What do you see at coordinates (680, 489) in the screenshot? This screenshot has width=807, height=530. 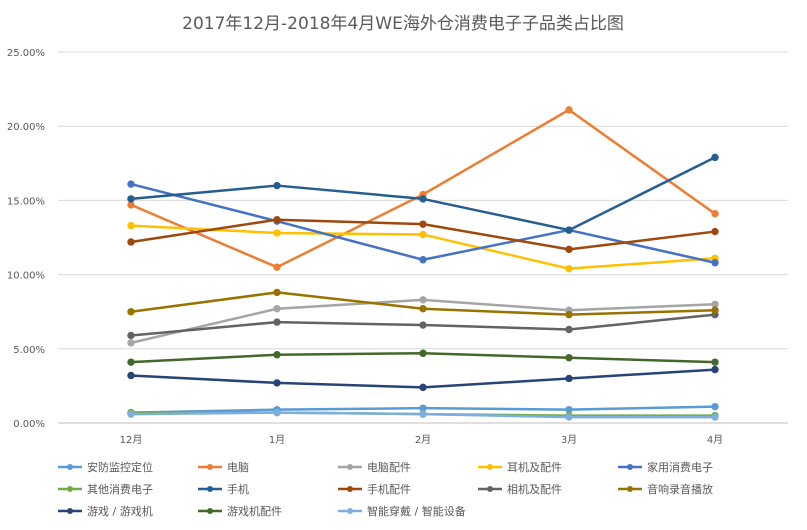 I see `legend-label: 音响录音播放` at bounding box center [680, 489].